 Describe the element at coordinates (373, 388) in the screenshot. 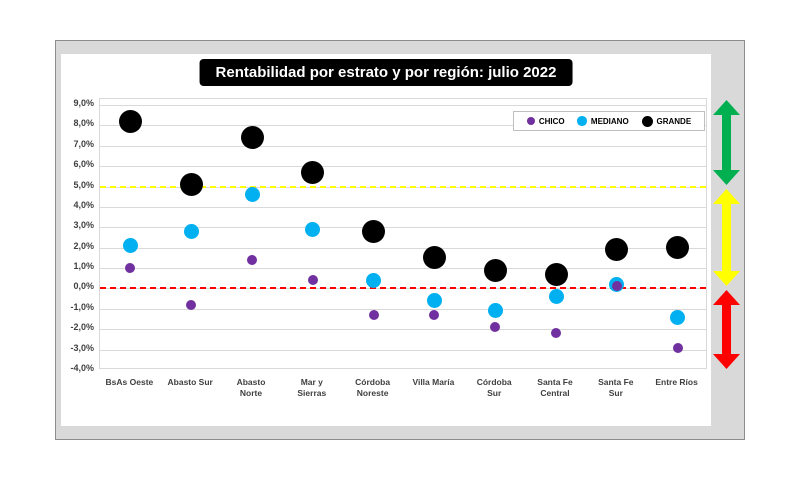

I see `x-axis-category-label: Córdoba Noreste` at that location.